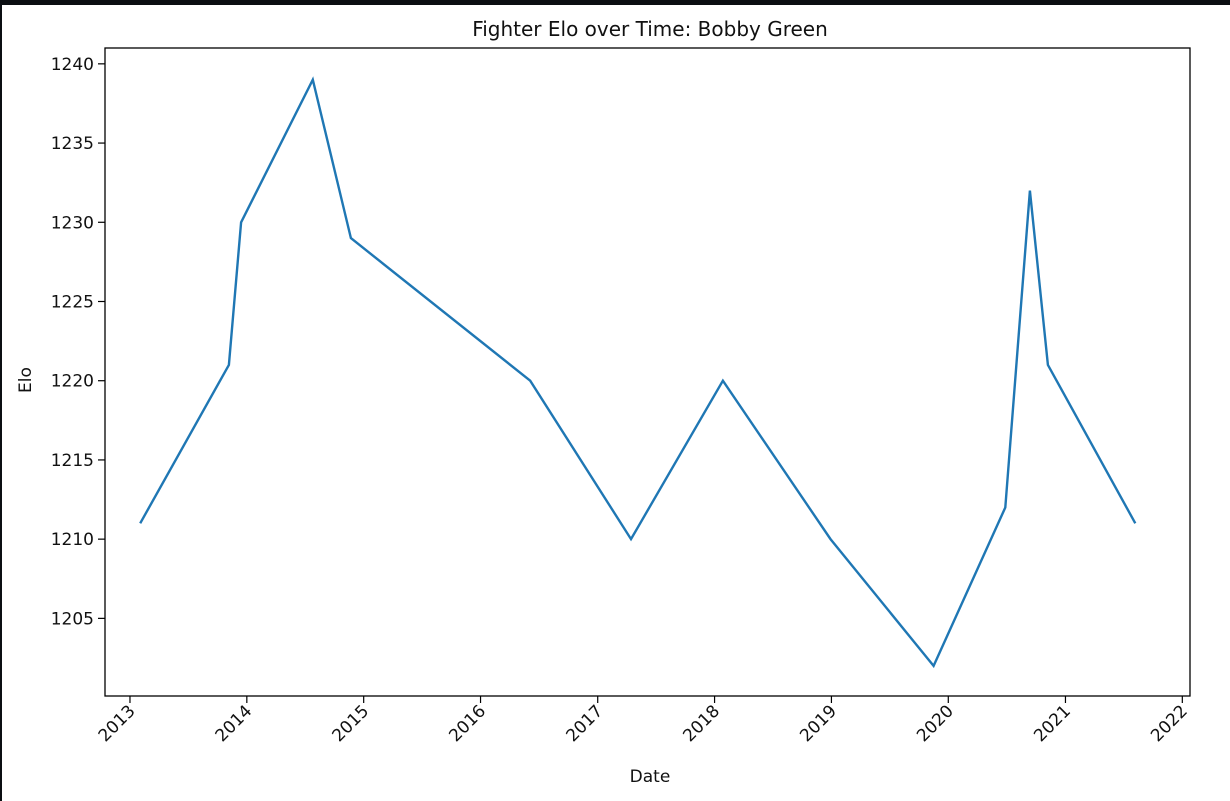  Describe the element at coordinates (1169, 723) in the screenshot. I see `x-tick-label: 2022` at that location.